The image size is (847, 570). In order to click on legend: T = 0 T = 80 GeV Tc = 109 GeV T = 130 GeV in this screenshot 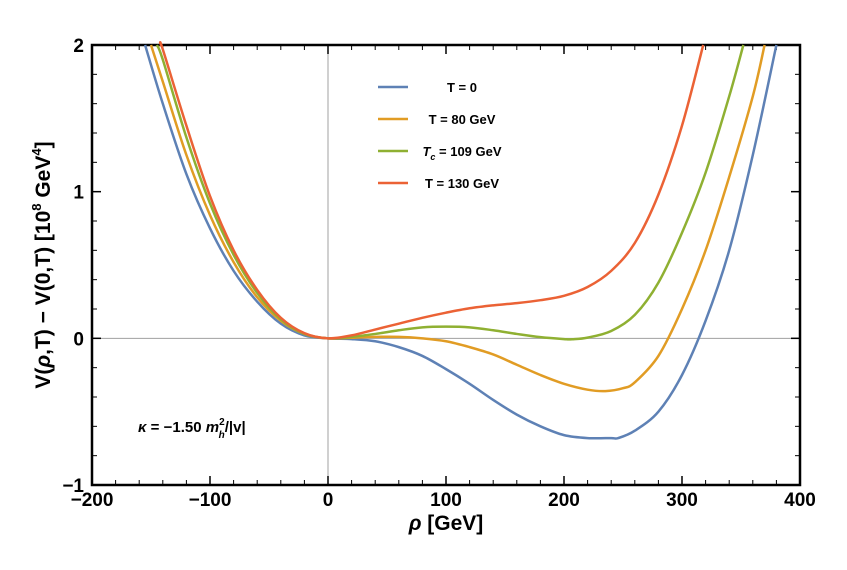, I will do `click(440, 135)`.